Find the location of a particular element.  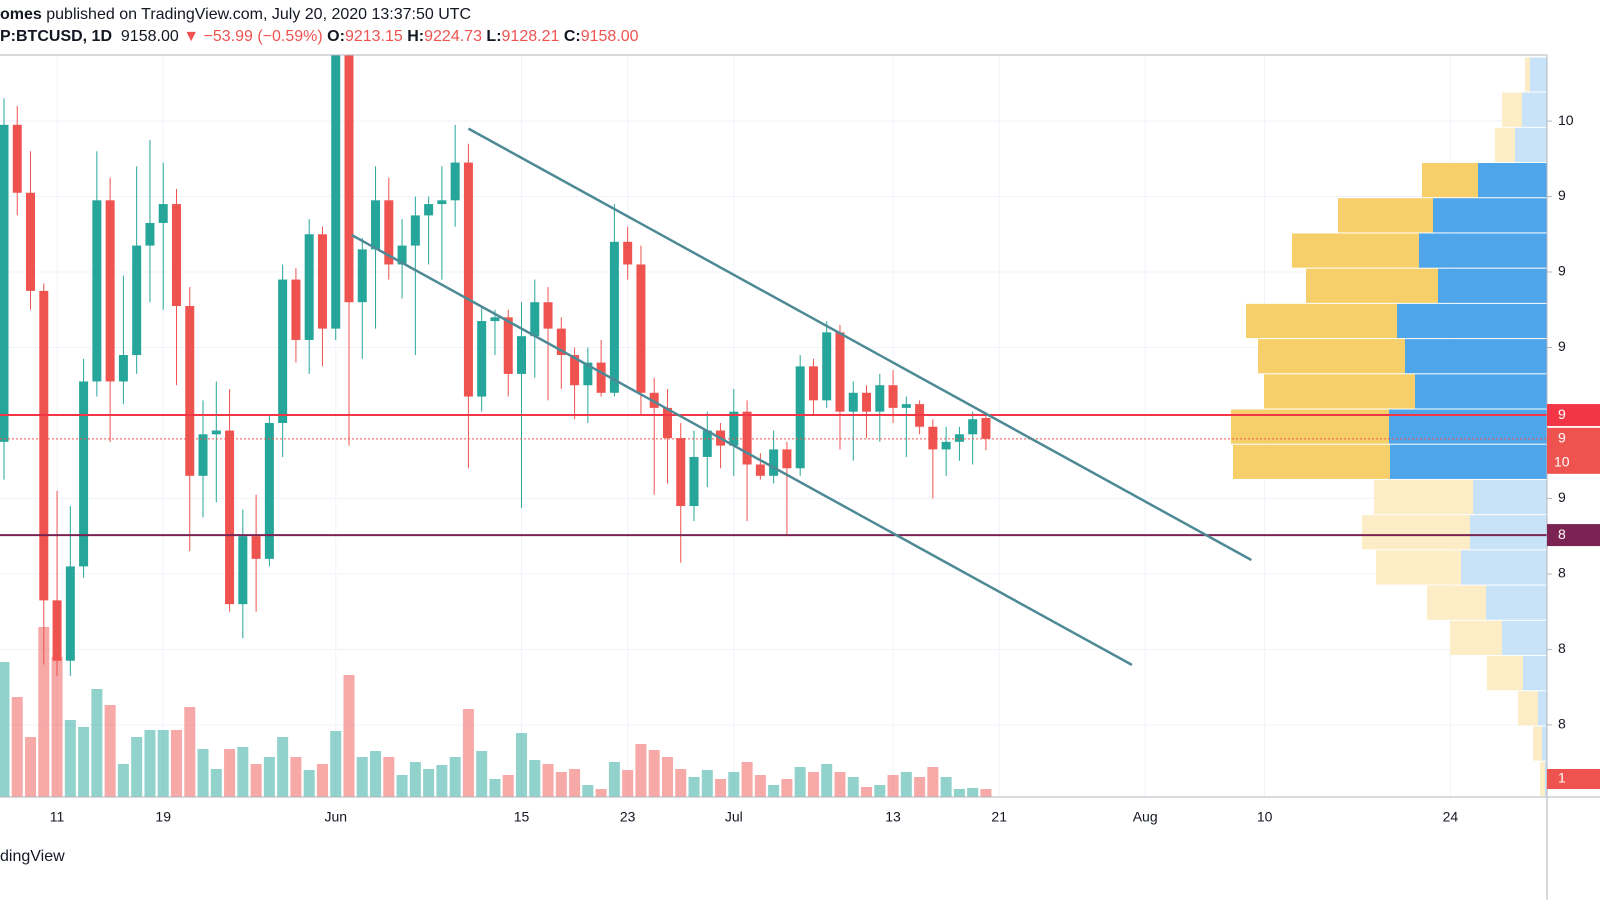

author: omes is located at coordinates (21, 14).